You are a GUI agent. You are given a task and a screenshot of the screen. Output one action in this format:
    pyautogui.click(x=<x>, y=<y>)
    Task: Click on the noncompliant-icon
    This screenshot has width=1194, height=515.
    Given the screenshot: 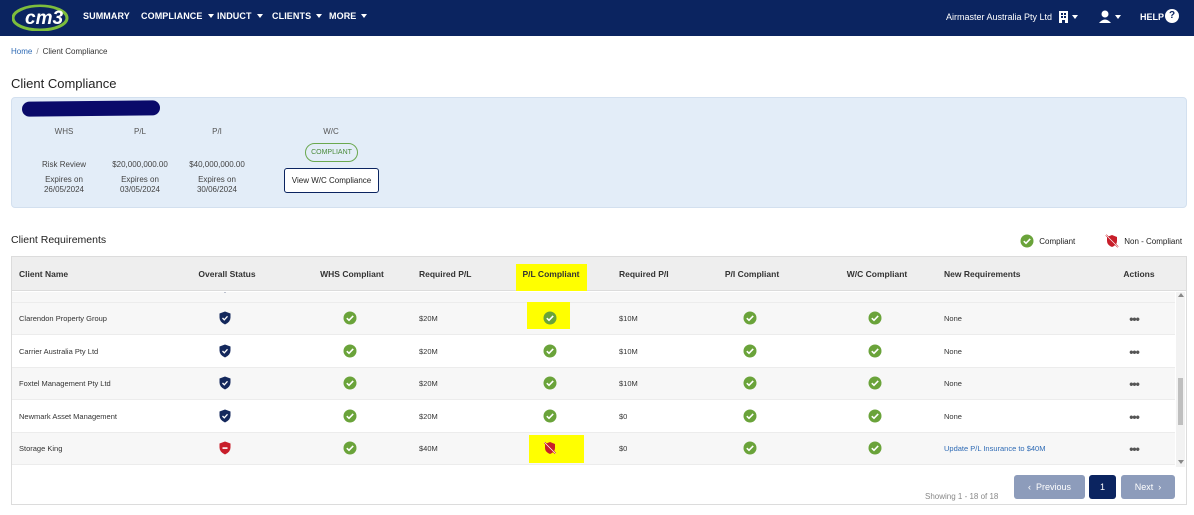 What is the action you would take?
    pyautogui.click(x=550, y=450)
    